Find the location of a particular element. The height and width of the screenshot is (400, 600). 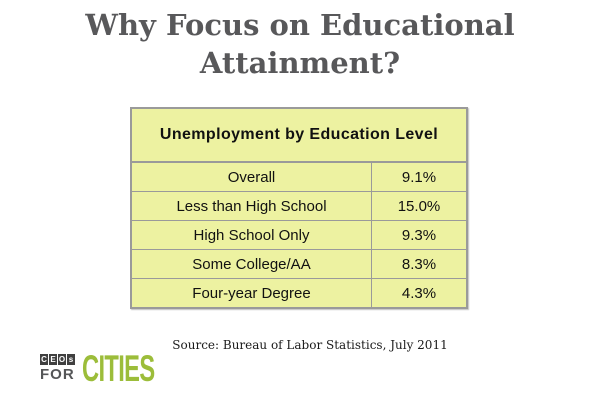

row-label: Four-year Degree is located at coordinates (251, 293).